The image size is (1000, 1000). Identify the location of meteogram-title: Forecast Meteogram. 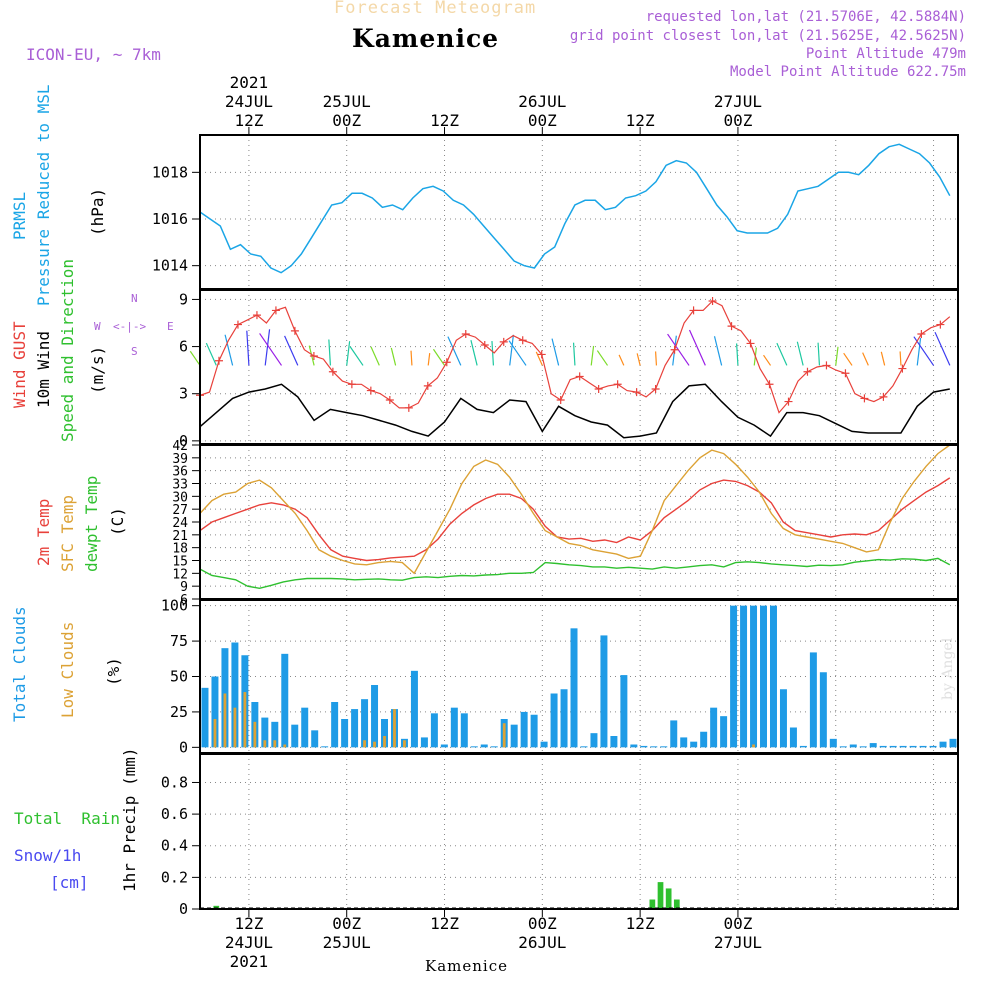
(435, 9).